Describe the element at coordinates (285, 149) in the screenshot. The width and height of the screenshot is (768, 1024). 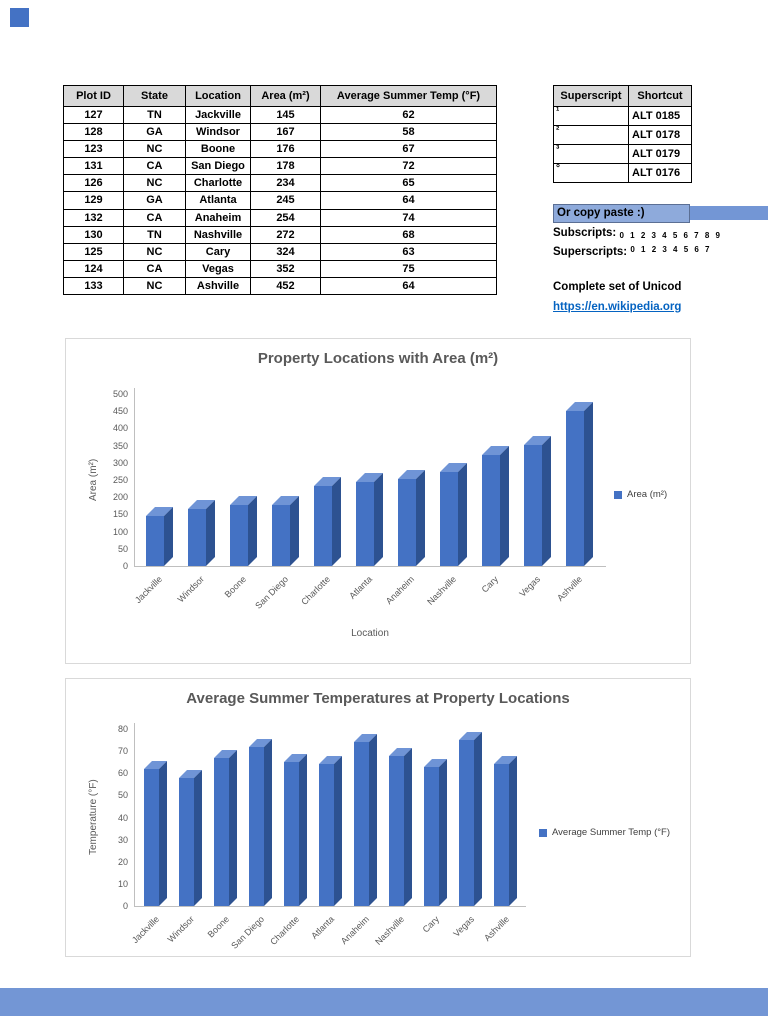
I see `table-cell: 176` at that location.